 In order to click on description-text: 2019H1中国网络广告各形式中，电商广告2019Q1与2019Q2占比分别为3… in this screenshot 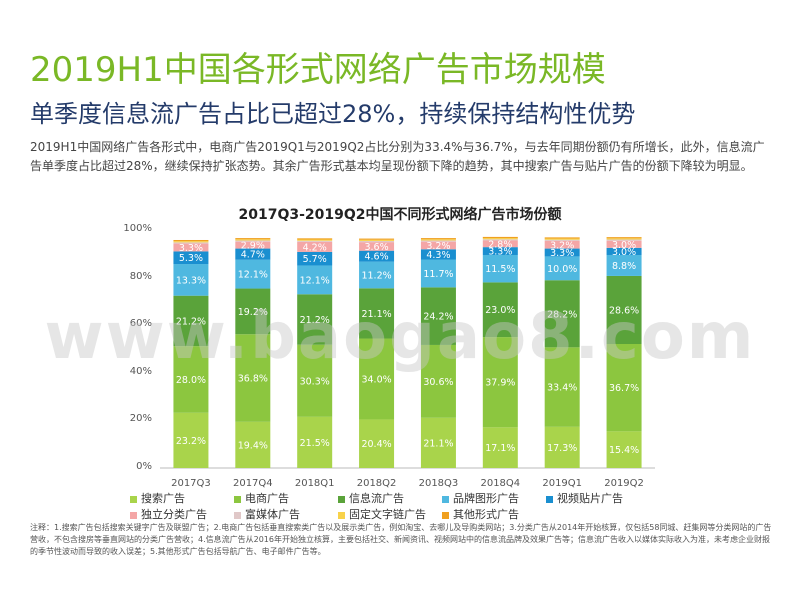, I will do `click(397, 156)`.